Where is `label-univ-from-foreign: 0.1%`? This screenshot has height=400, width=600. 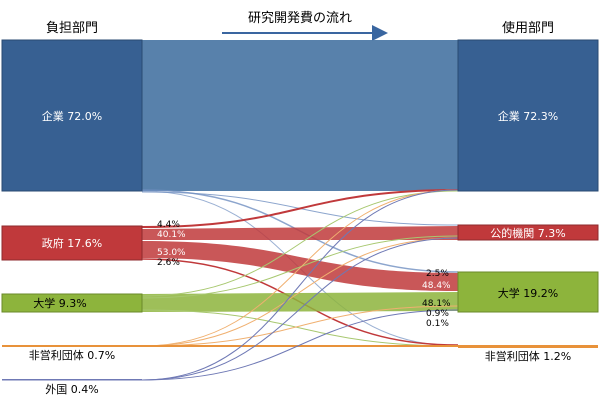
label-univ-from-foreign: 0.1% is located at coordinates (437, 324).